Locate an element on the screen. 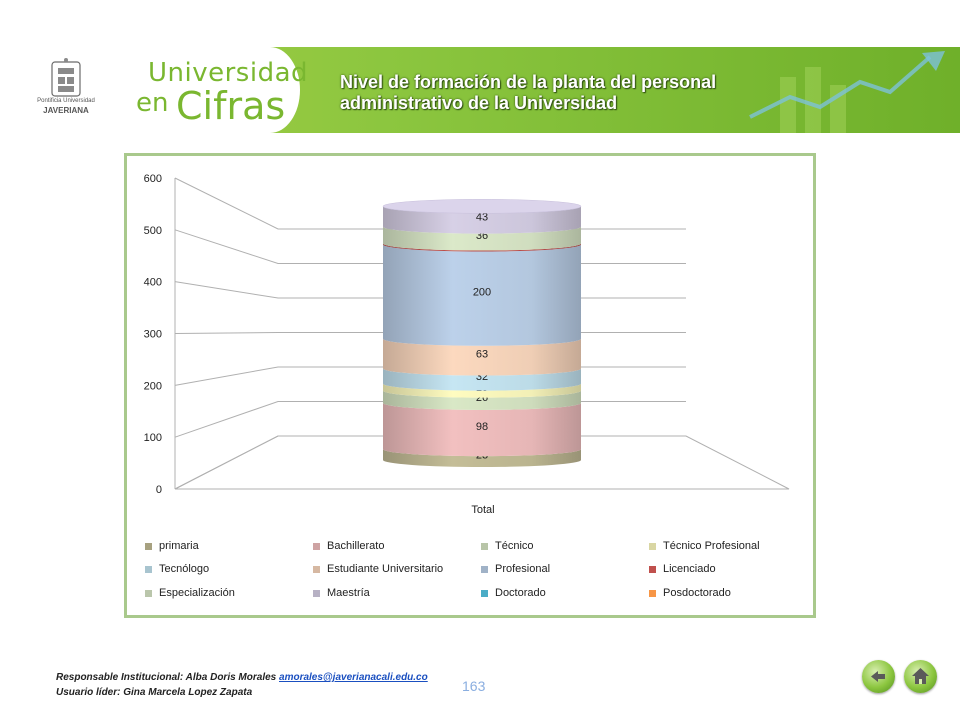 Image resolution: width=960 pixels, height=720 pixels. legend-label: Especialización is located at coordinates (197, 593).